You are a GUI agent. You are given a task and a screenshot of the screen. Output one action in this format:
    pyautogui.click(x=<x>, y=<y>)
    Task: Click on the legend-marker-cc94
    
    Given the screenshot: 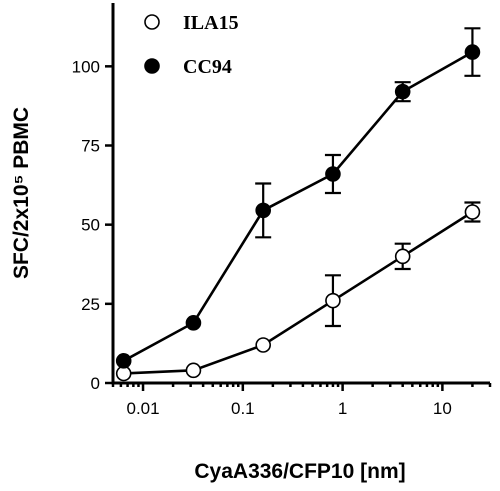 What is the action you would take?
    pyautogui.click(x=152, y=66)
    